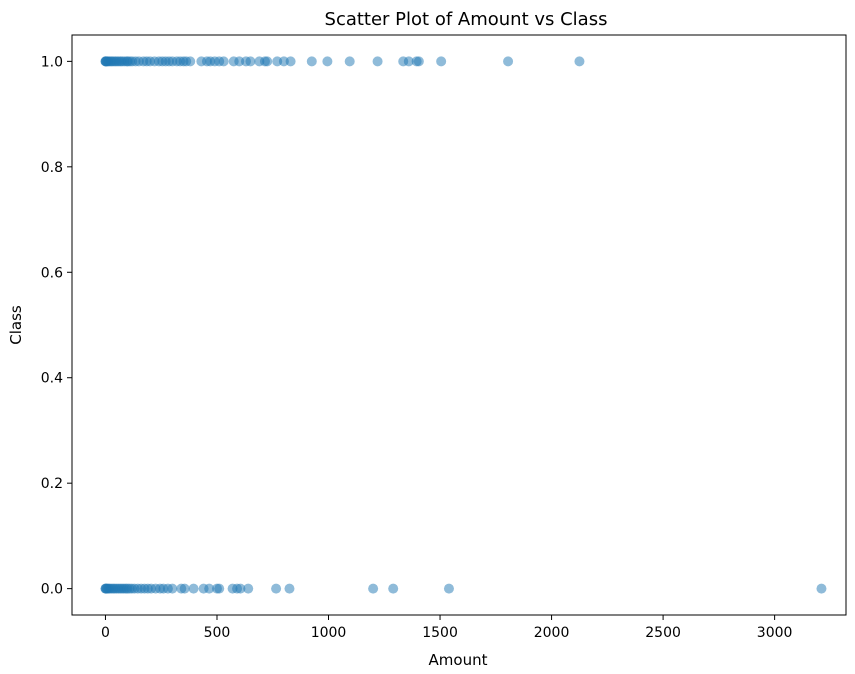 The image size is (855, 674). What do you see at coordinates (105, 633) in the screenshot?
I see `x-tick-label: 0` at bounding box center [105, 633].